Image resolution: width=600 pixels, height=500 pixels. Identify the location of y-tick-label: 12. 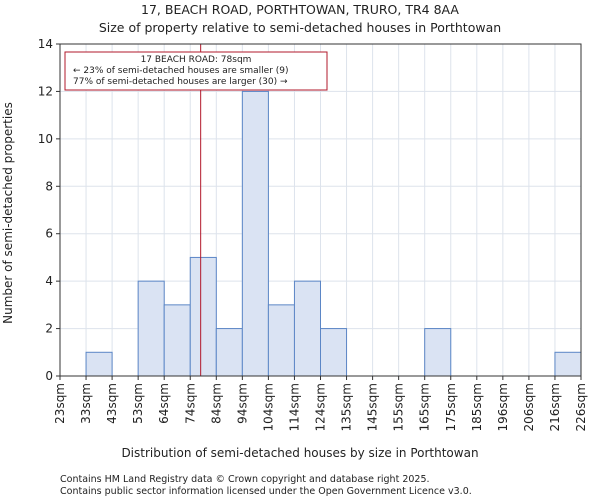
(45, 91).